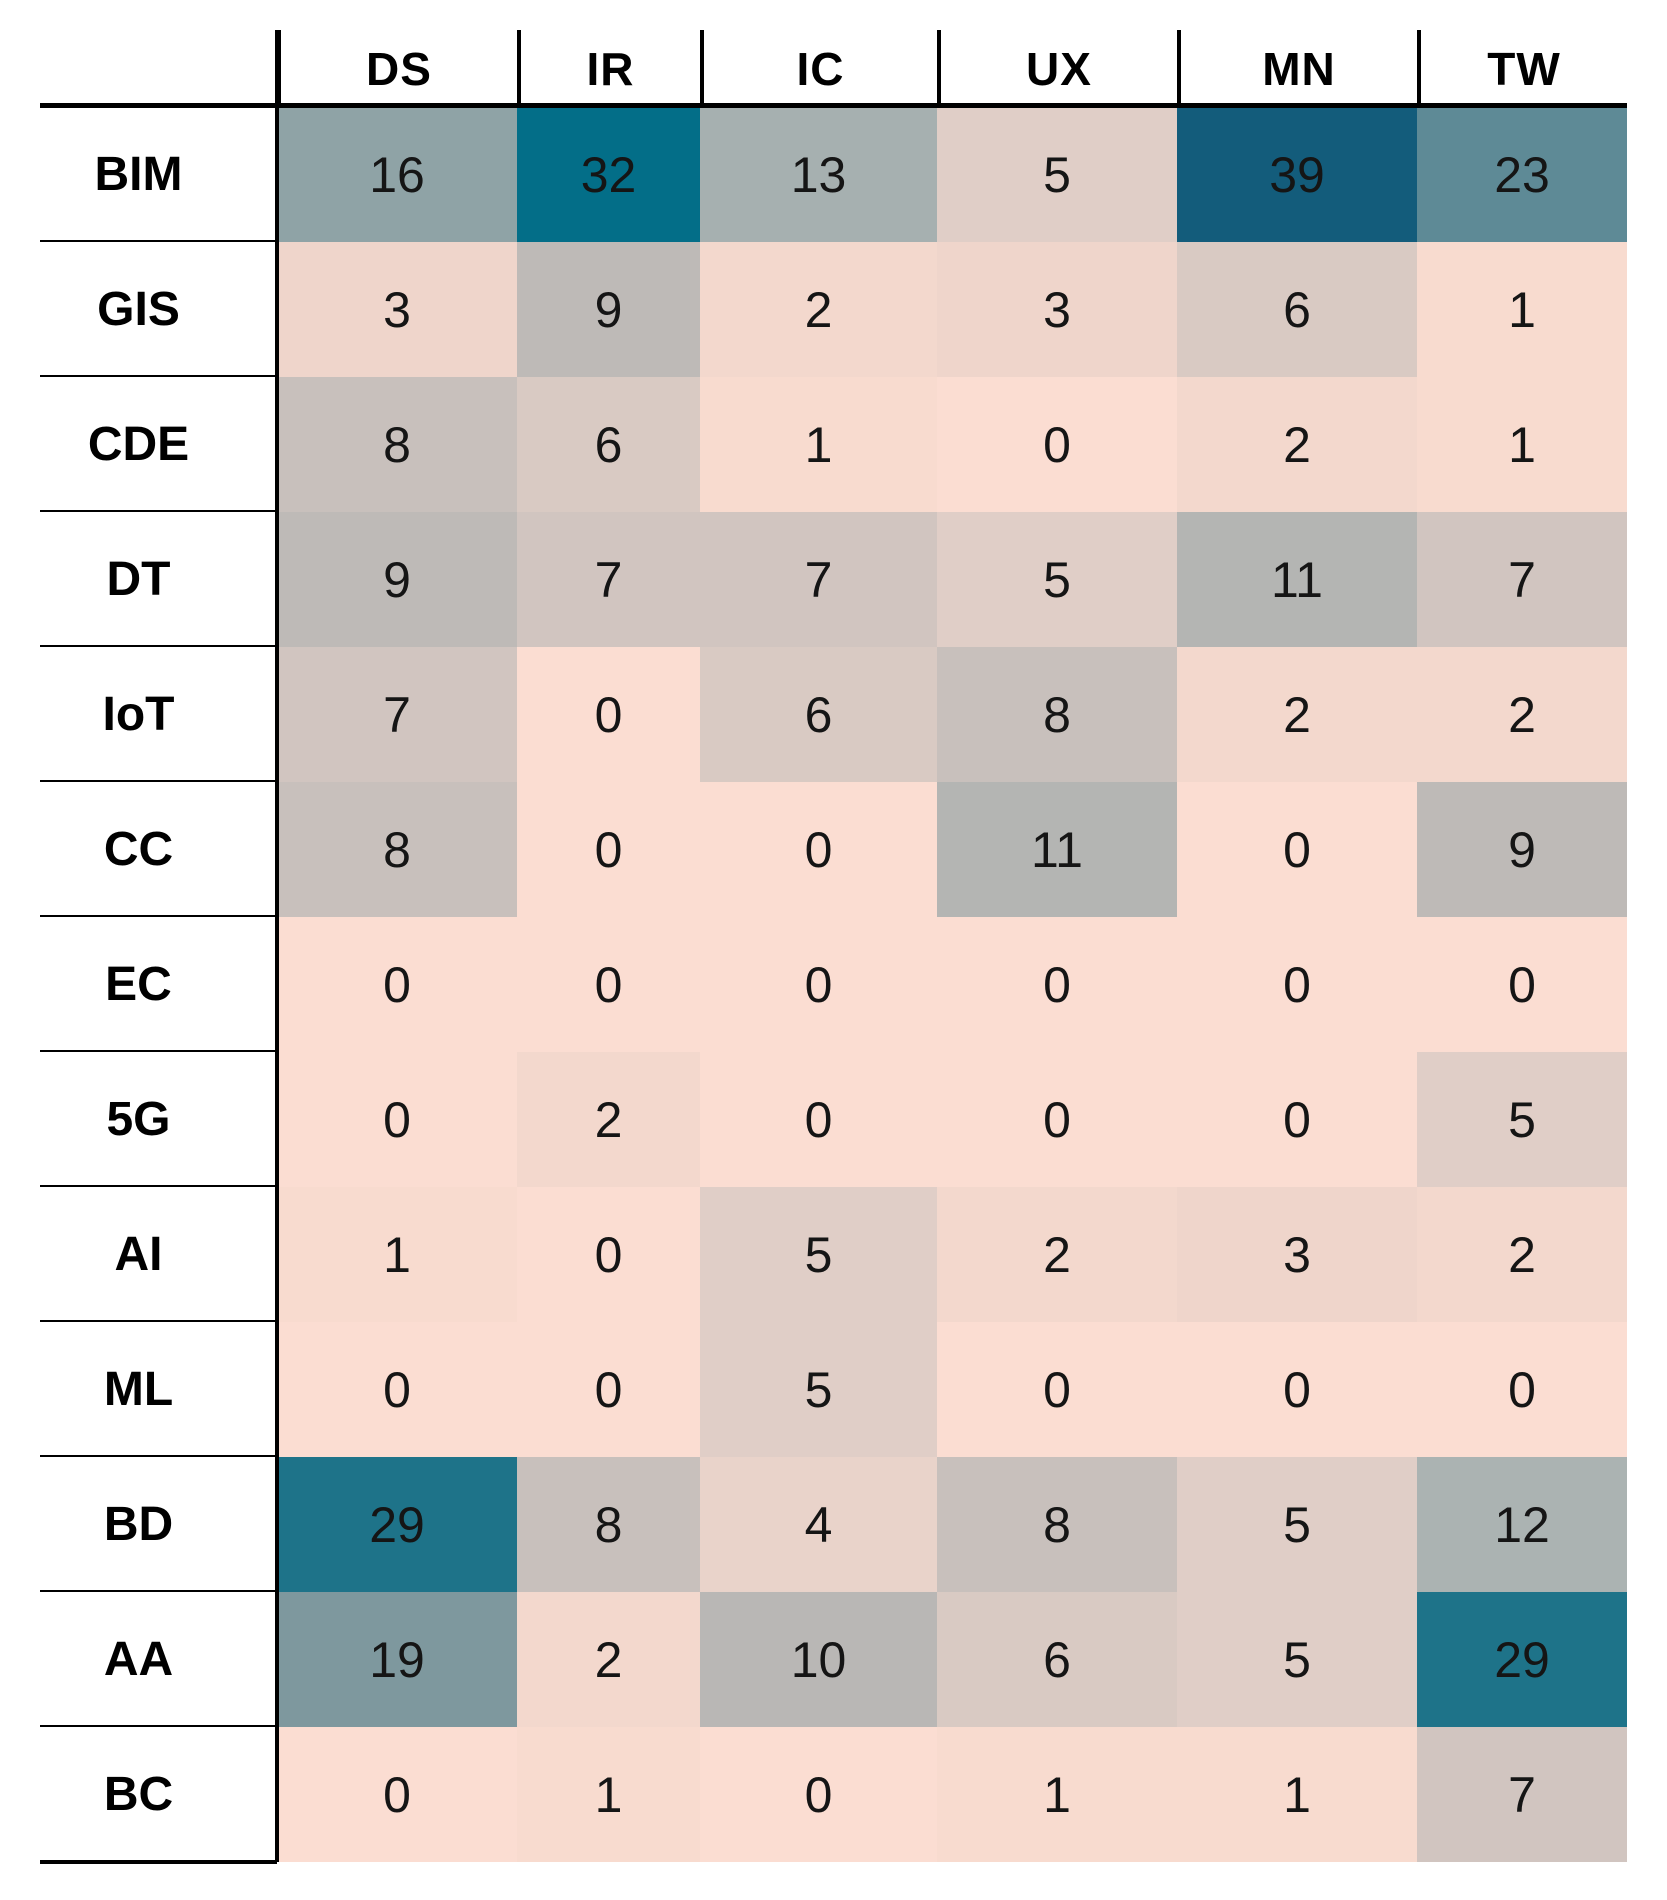 Image resolution: width=1667 pixels, height=1900 pixels. Describe the element at coordinates (397, 579) in the screenshot. I see `heatmap-cell-DT-DS: 9` at that location.